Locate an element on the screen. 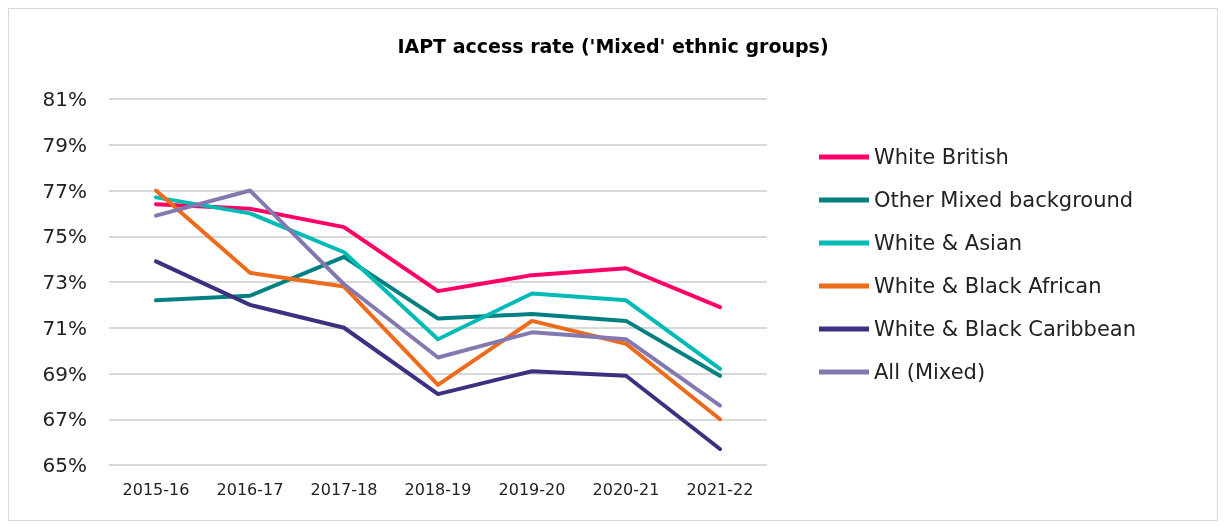 This screenshot has width=1226, height=529. y-tick-label: 73% is located at coordinates (64, 282).